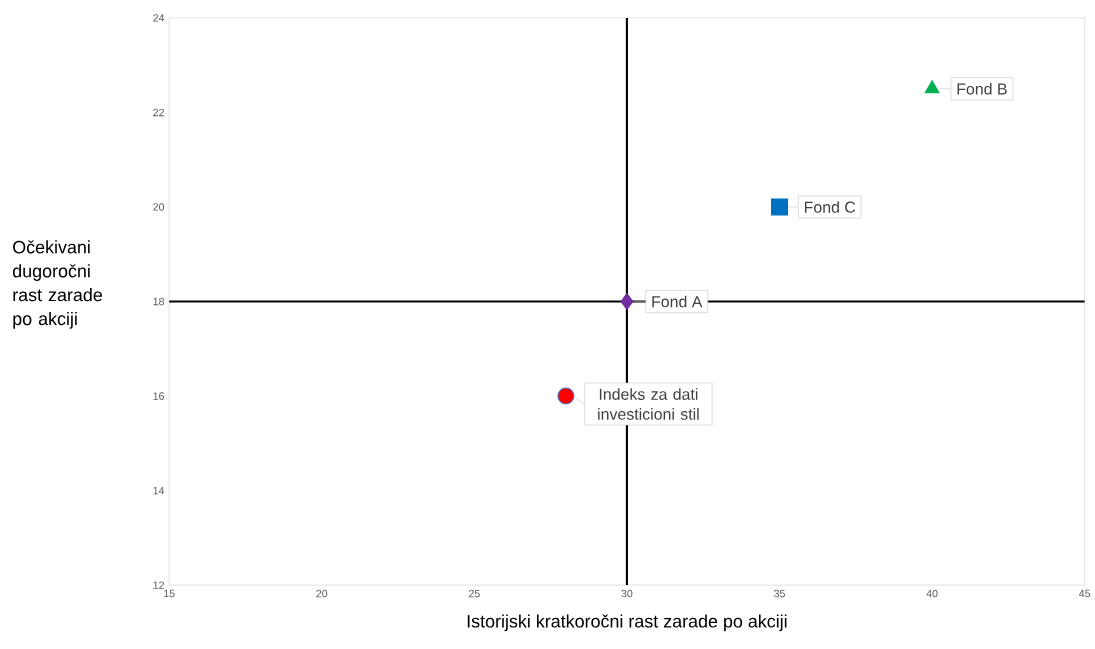 Image resolution: width=1095 pixels, height=649 pixels. I want to click on y-tick-label: 18, so click(159, 301).